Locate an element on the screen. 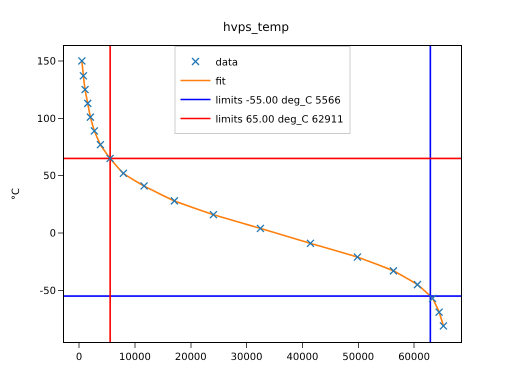 The width and height of the screenshot is (512, 384). x-tick-label: 50000 is located at coordinates (358, 357).